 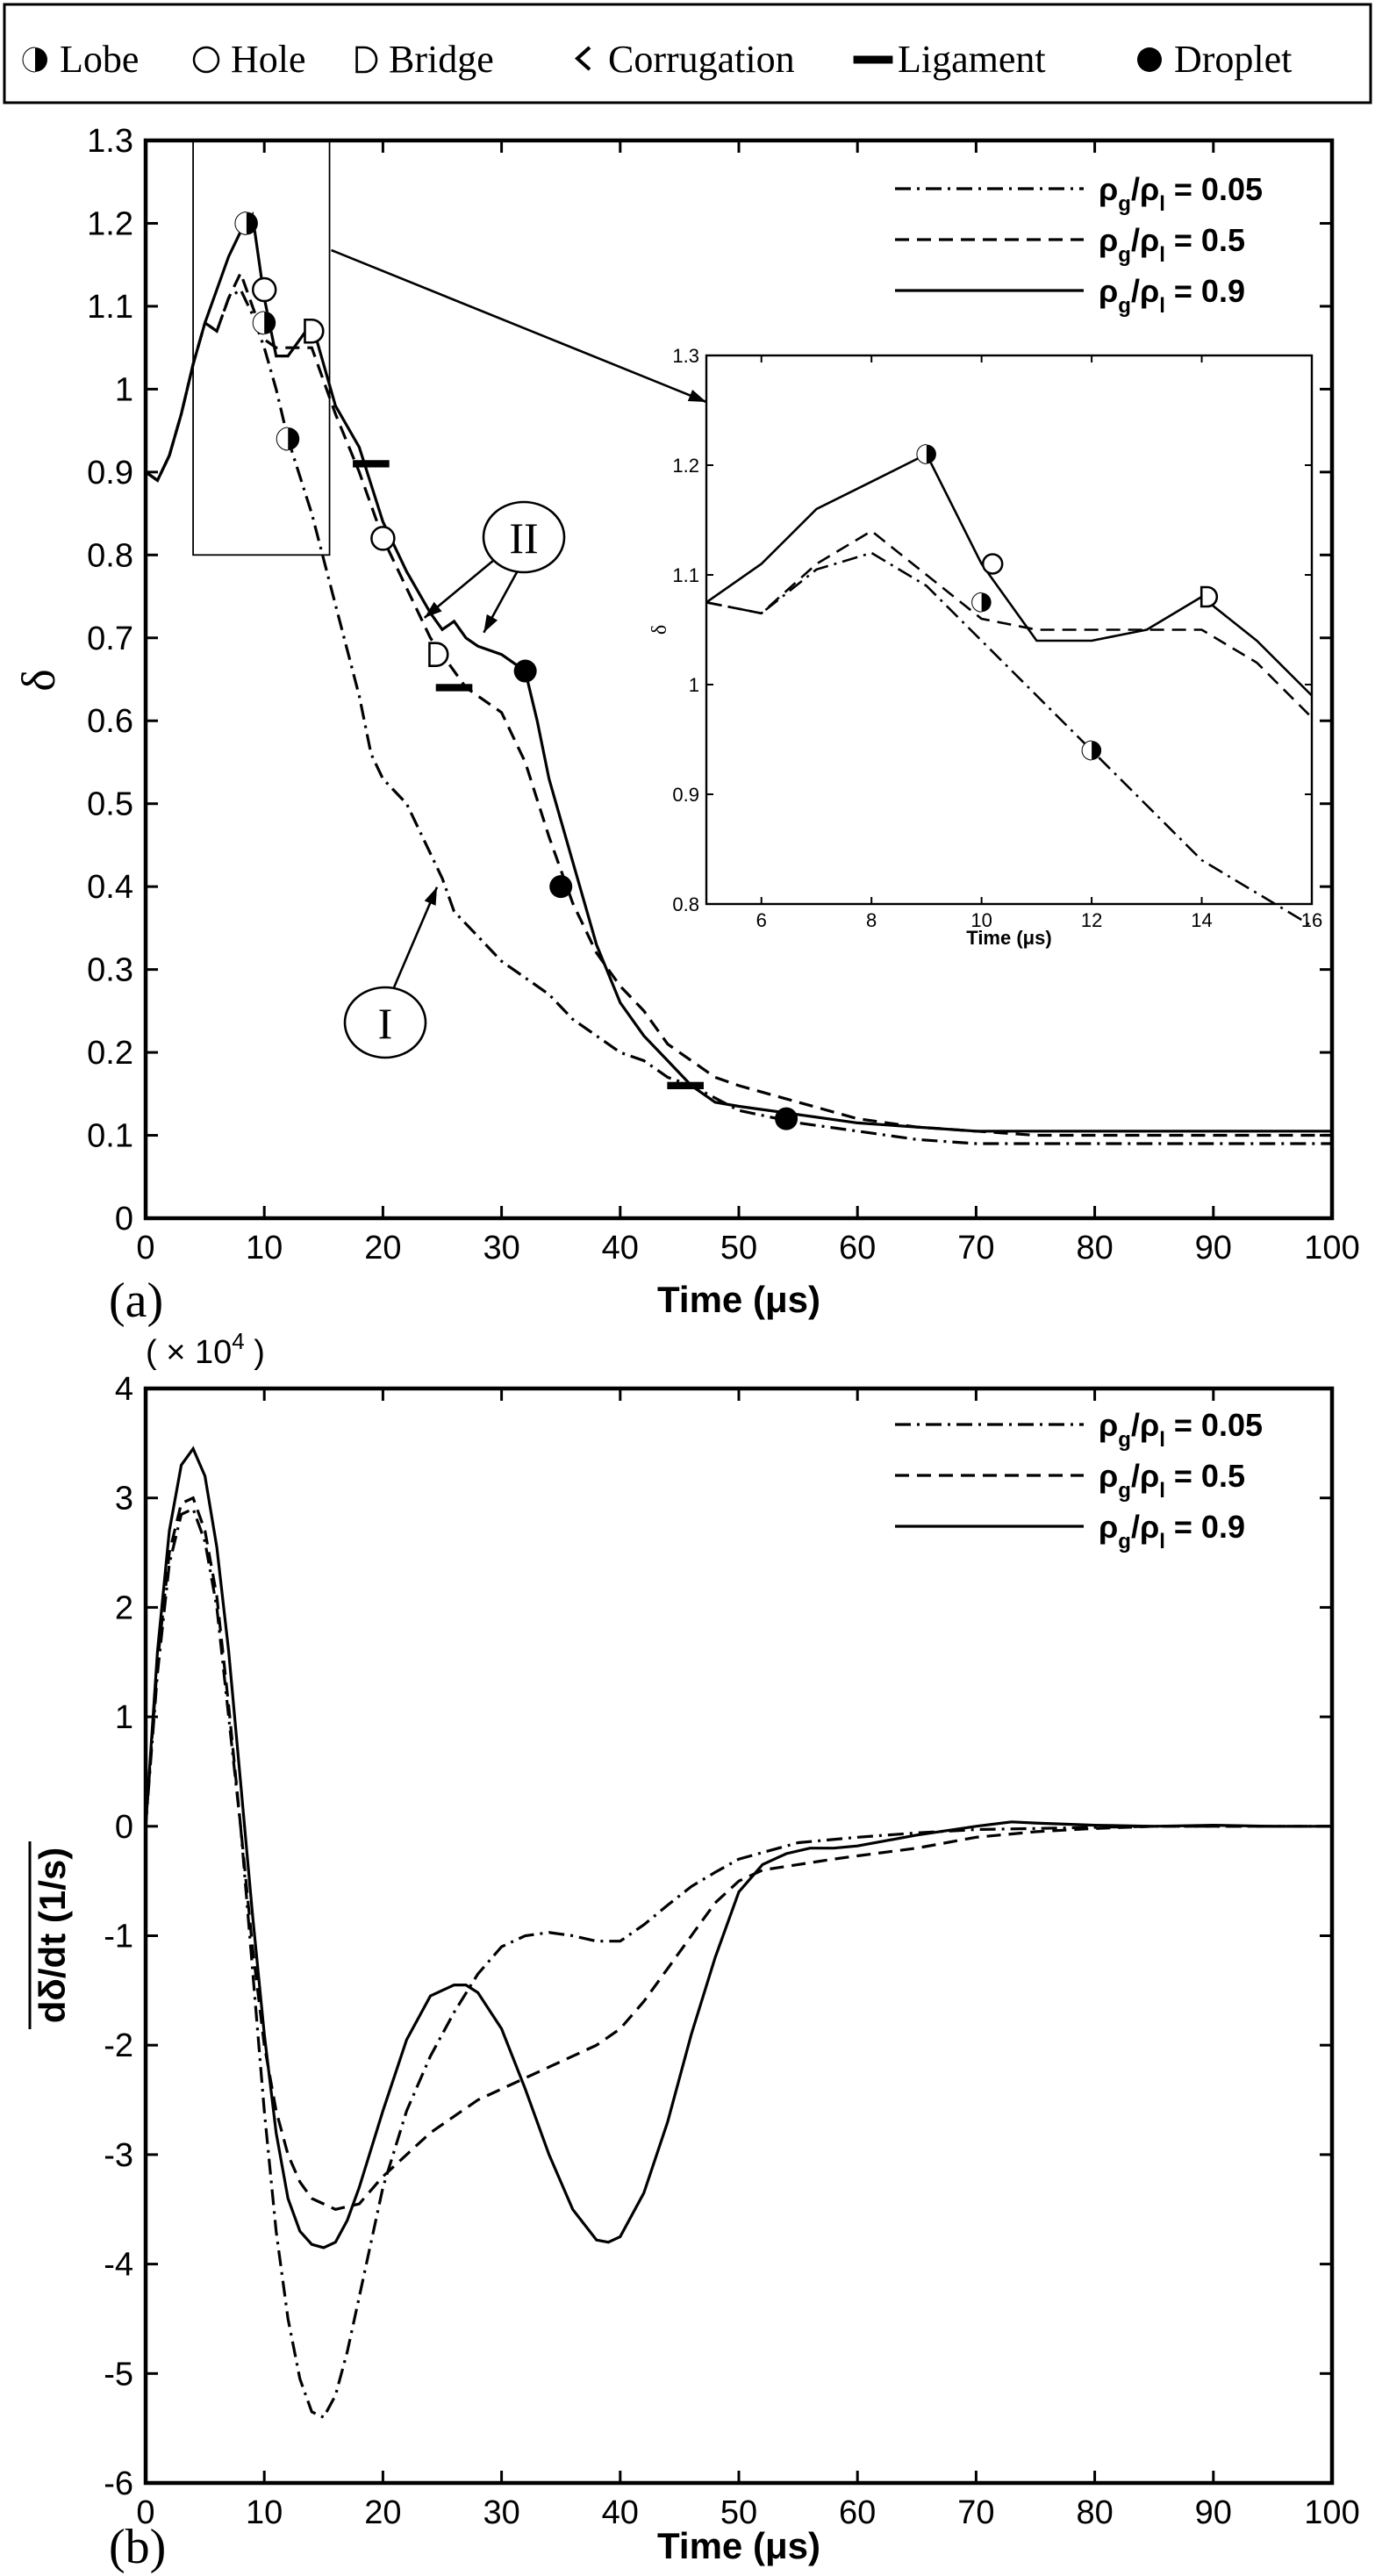 What do you see at coordinates (136, 1301) in the screenshot?
I see `panel-a-label: (a)` at bounding box center [136, 1301].